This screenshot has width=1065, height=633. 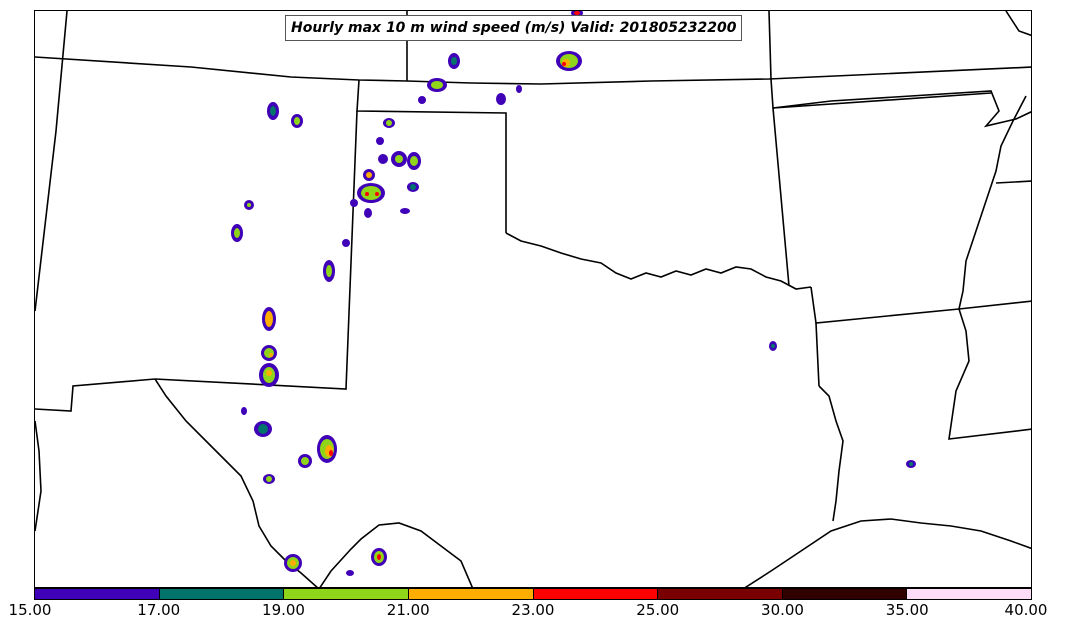 I want to click on colorbar-tick-label: 17.00, so click(x=159, y=610).